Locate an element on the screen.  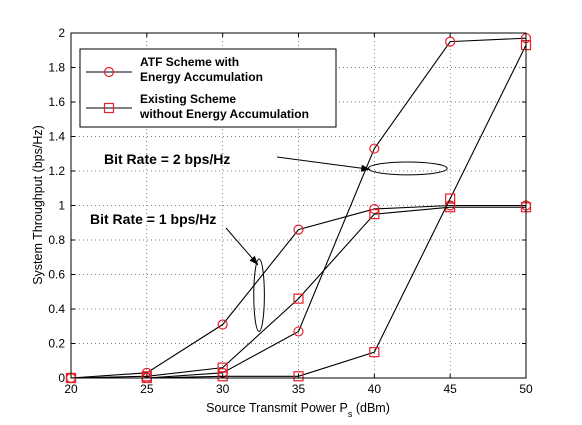
x-tick-label: 20 is located at coordinates (71, 389).